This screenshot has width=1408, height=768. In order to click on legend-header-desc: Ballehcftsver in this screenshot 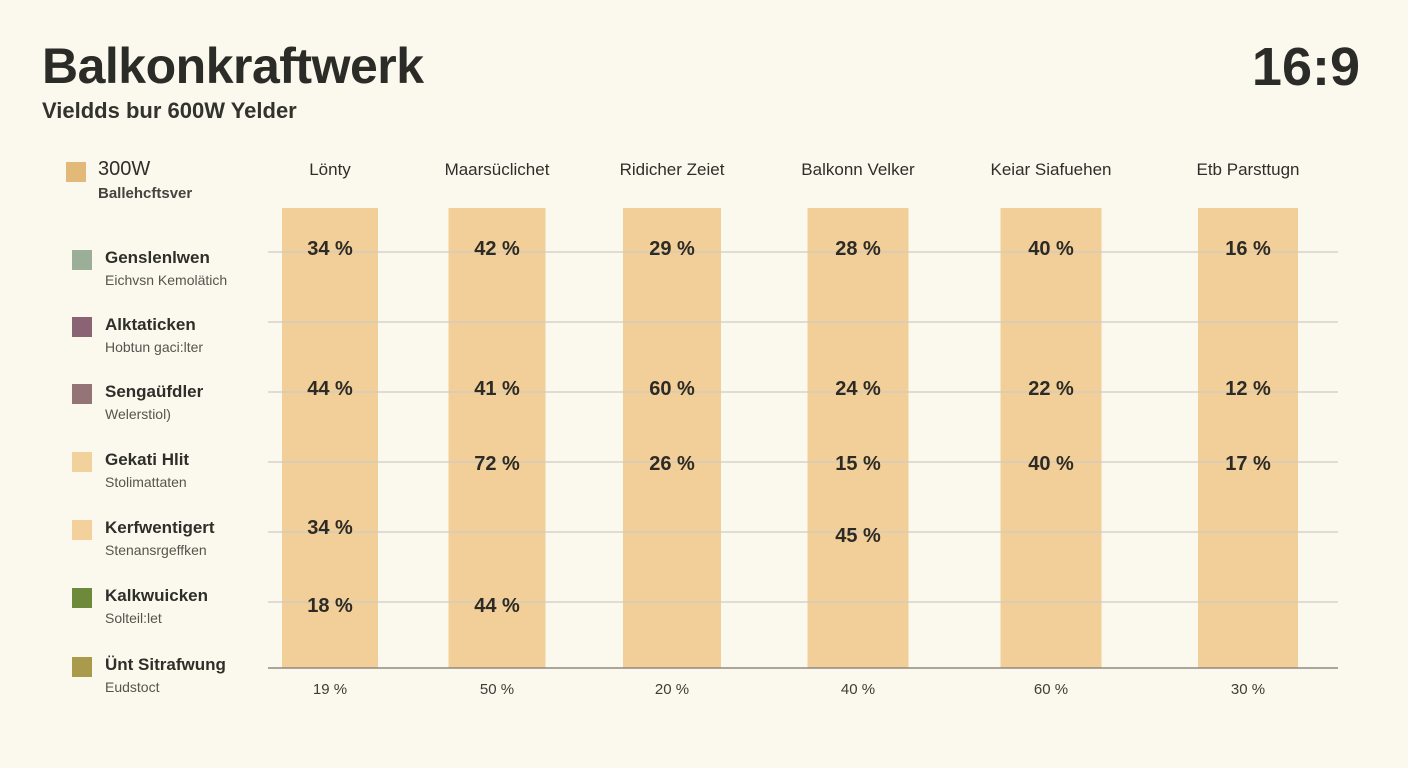, I will do `click(145, 193)`.